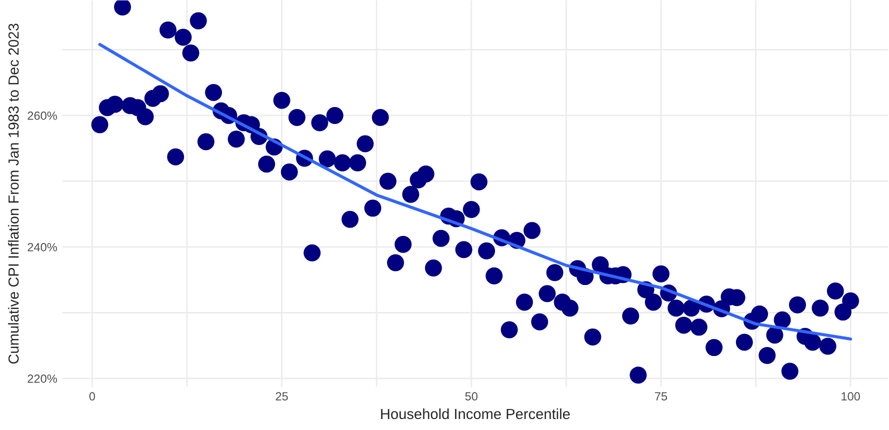 This screenshot has height=430, width=889. What do you see at coordinates (475, 414) in the screenshot?
I see `x-axis-title: Household Income Percentile` at bounding box center [475, 414].